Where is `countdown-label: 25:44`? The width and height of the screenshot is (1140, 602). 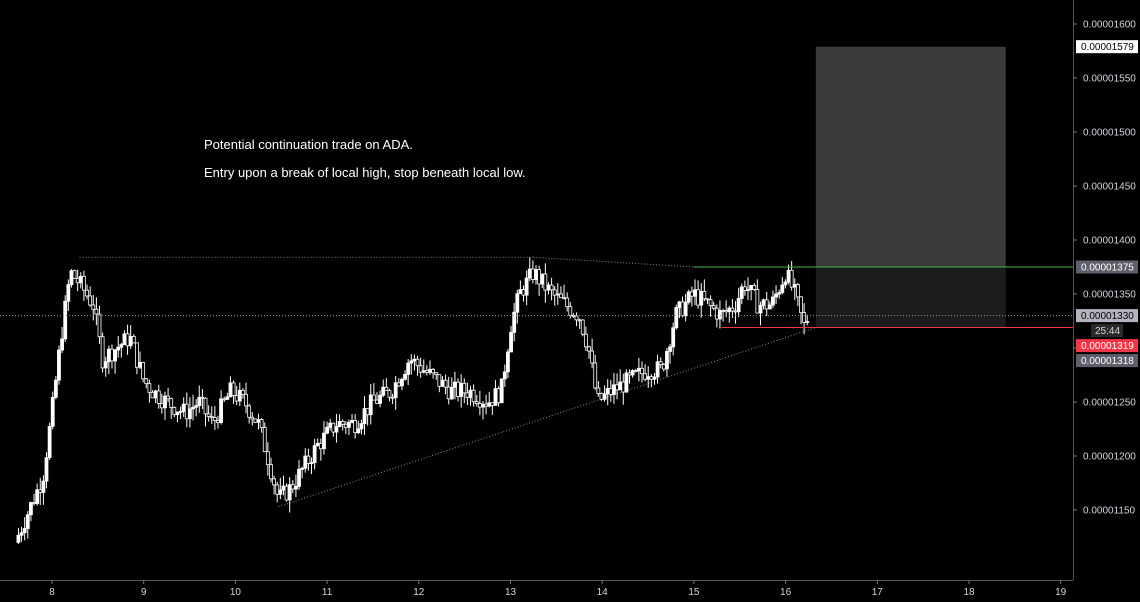 countdown-label: 25:44 is located at coordinates (1107, 331).